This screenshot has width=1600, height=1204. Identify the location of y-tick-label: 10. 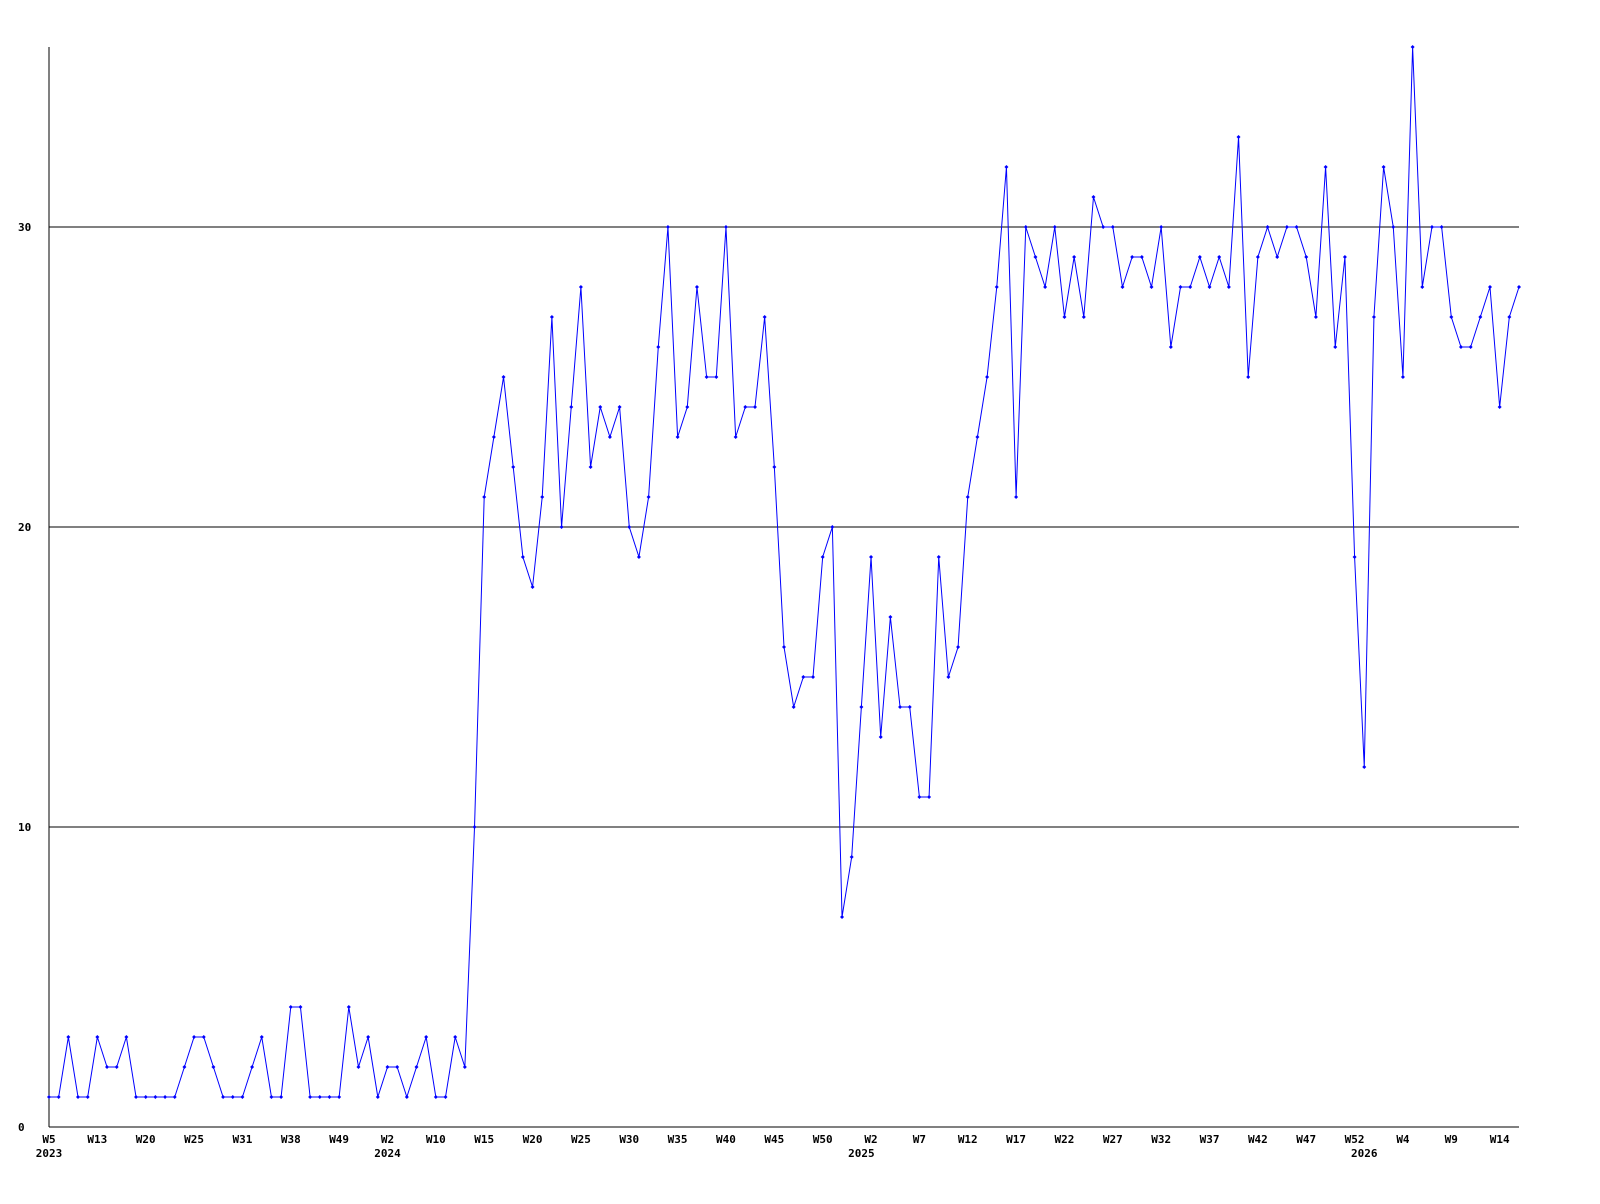
(24, 827).